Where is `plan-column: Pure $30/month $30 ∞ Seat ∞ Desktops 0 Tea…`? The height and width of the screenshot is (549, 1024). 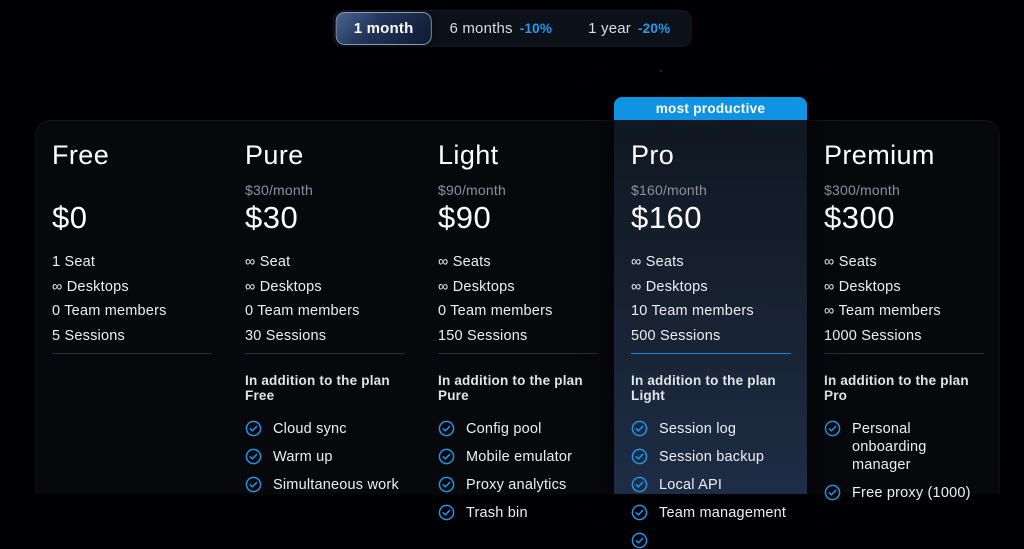 plan-column: Pure $30/month $30 ∞ Seat ∞ Desktops 0 Tea… is located at coordinates (324, 307).